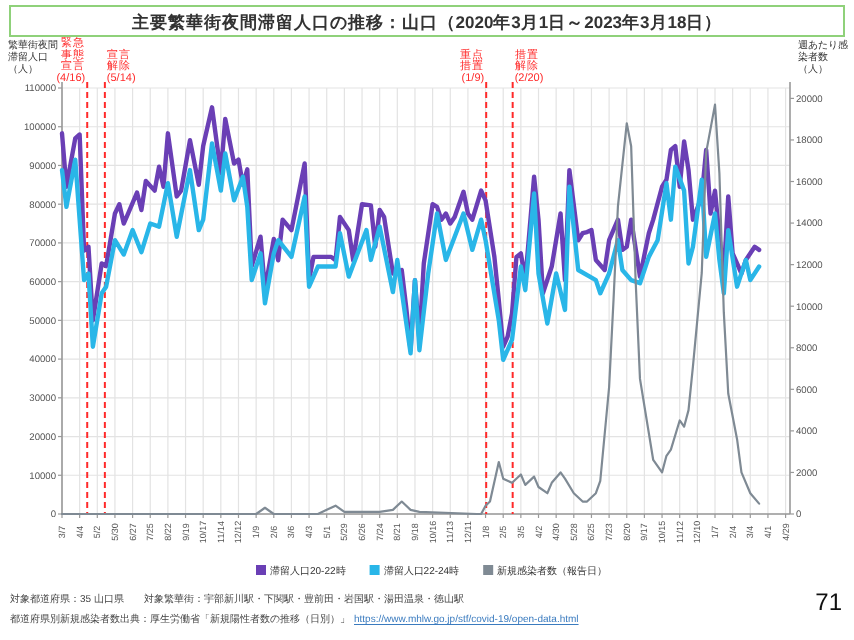 This screenshot has height=640, width=854. I want to click on chart-title: 主要繁華街夜間滞留人口の推移：山口（2020年3月1日～2023年3月18日）, so click(426, 22).